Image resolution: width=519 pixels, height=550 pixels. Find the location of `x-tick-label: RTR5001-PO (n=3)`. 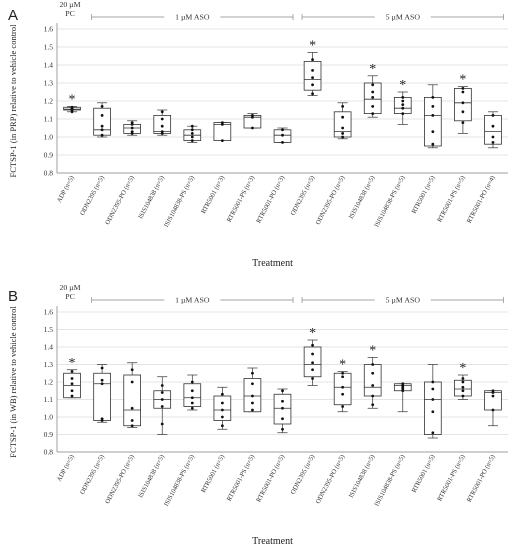

x-tick-label: RTR5001-PO (n=3) is located at coordinates (270, 200).